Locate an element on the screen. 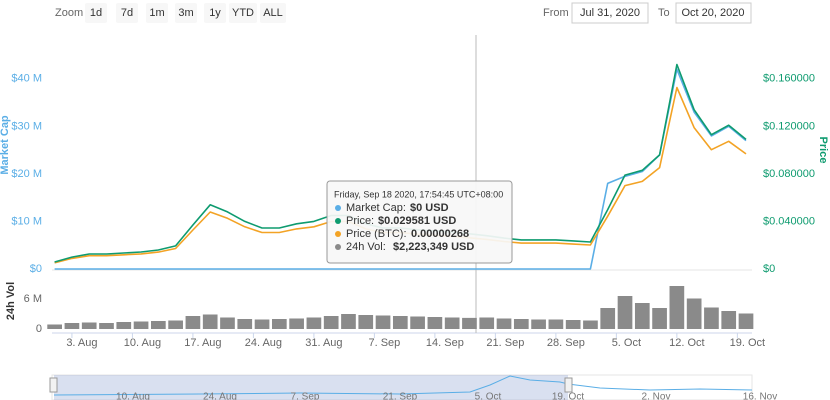  navigator-label: 7. Sep is located at coordinates (305, 396).